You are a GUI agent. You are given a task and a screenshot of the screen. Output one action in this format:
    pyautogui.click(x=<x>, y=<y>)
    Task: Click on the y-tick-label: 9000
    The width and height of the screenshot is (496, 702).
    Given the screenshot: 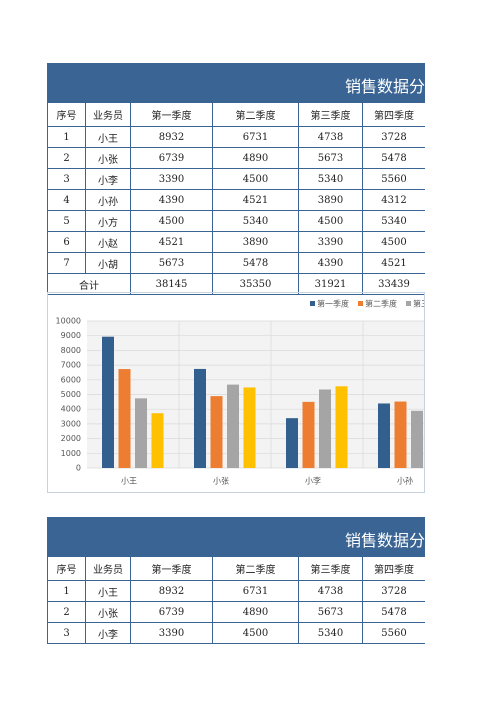 What is the action you would take?
    pyautogui.click(x=71, y=335)
    